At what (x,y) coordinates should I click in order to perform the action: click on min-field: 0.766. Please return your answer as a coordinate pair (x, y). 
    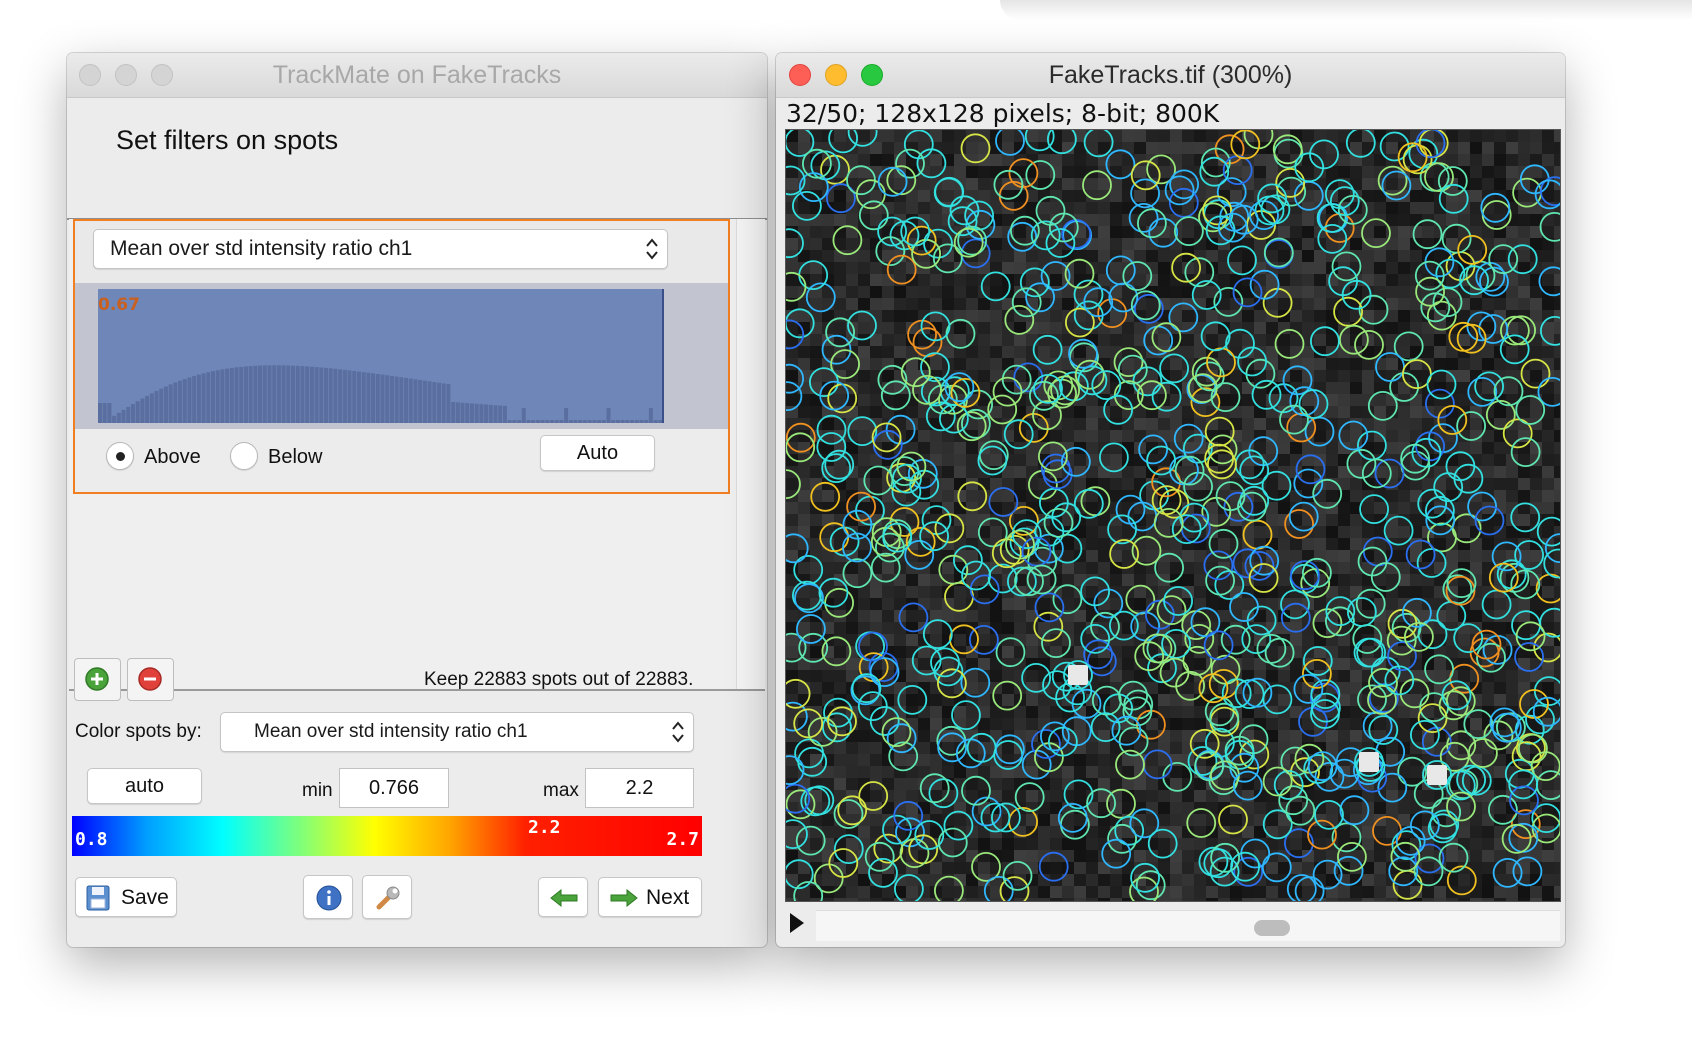
    Looking at the image, I should click on (394, 788).